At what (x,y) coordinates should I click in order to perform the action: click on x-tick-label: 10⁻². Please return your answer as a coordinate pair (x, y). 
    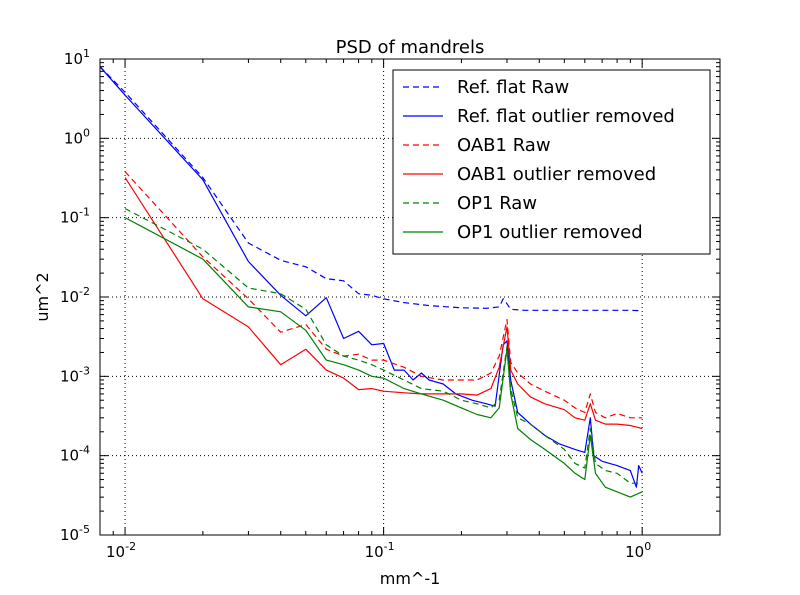
    Looking at the image, I should click on (121, 550).